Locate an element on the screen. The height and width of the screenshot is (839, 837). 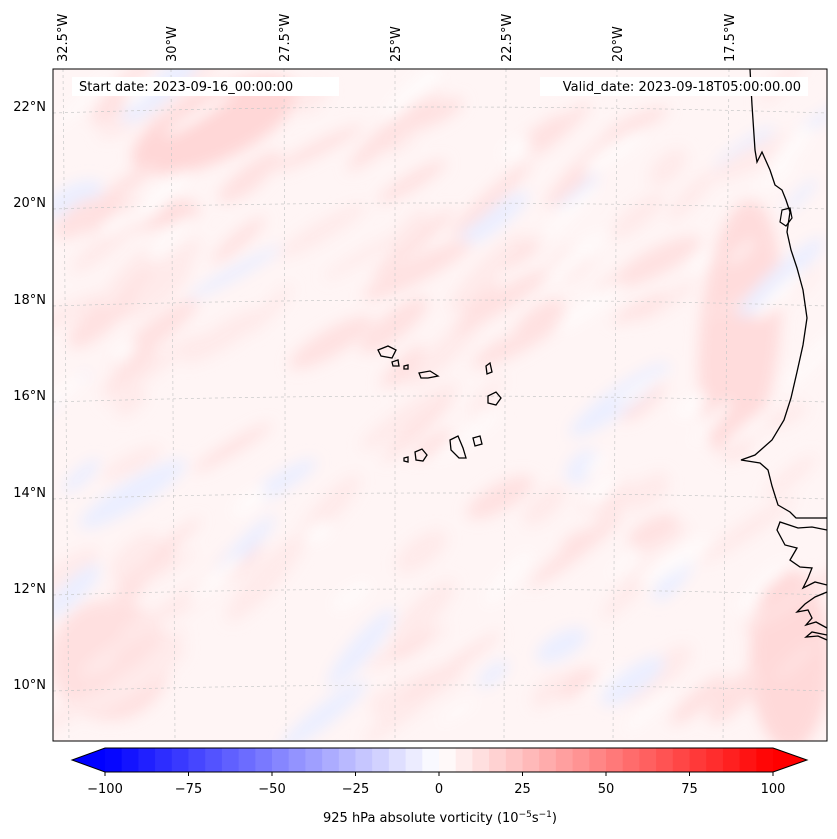
colorbar-tick-label: −50 is located at coordinates (271, 789).